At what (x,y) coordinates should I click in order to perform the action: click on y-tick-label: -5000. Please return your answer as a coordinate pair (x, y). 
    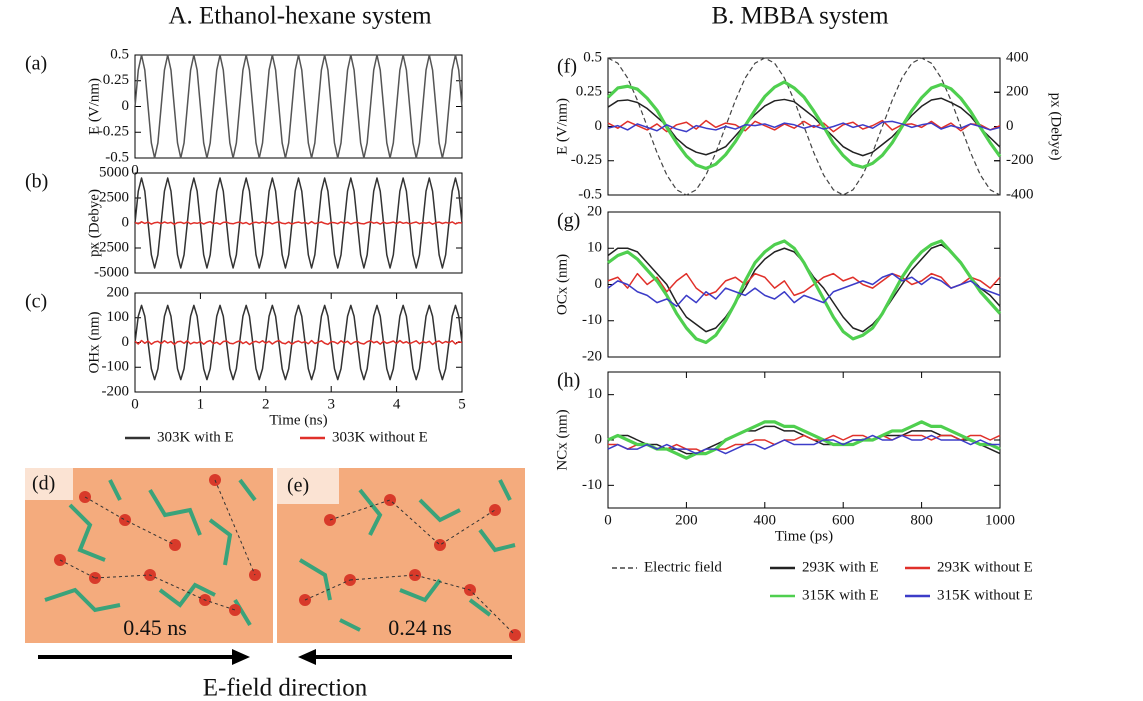
    Looking at the image, I should click on (111, 272).